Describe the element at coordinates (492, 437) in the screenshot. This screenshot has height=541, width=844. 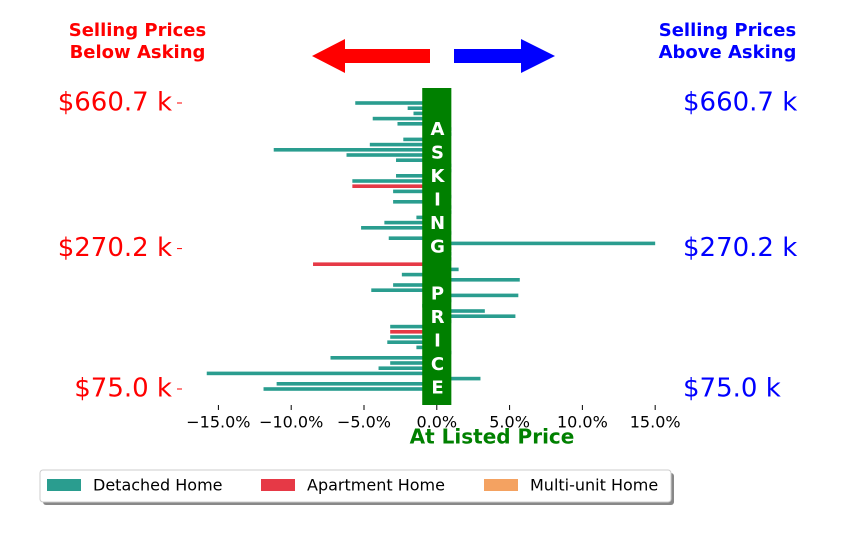
I see `x-axis-label: At Listed Price` at that location.